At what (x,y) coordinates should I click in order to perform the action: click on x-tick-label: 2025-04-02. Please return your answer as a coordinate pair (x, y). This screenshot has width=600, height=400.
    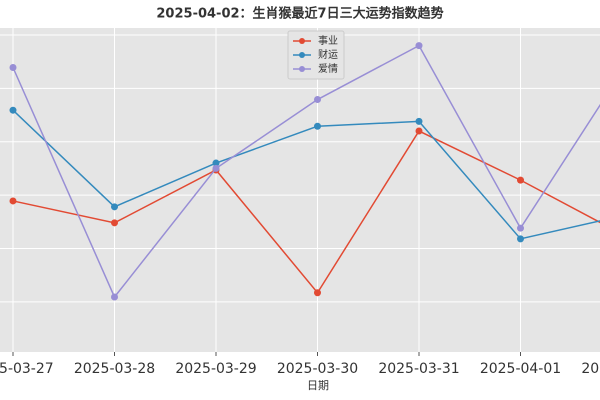
    Looking at the image, I should click on (590, 369).